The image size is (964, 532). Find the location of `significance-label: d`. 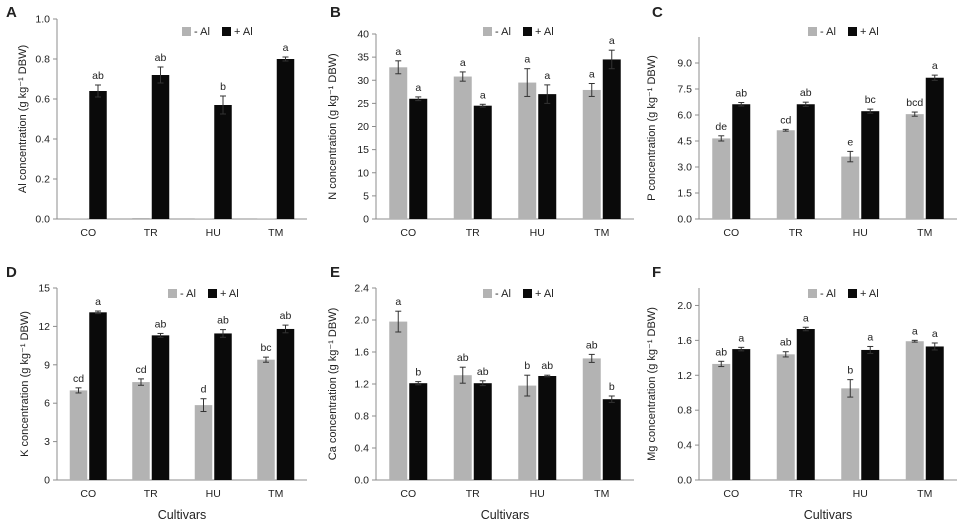

significance-label: d is located at coordinates (204, 390).